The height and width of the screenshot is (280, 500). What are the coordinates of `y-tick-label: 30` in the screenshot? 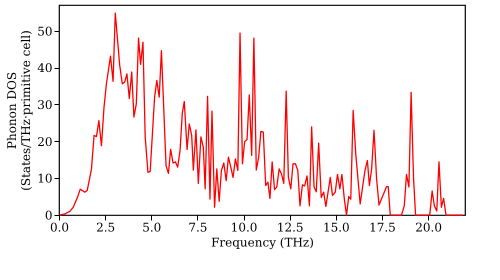 It's located at (44, 105).